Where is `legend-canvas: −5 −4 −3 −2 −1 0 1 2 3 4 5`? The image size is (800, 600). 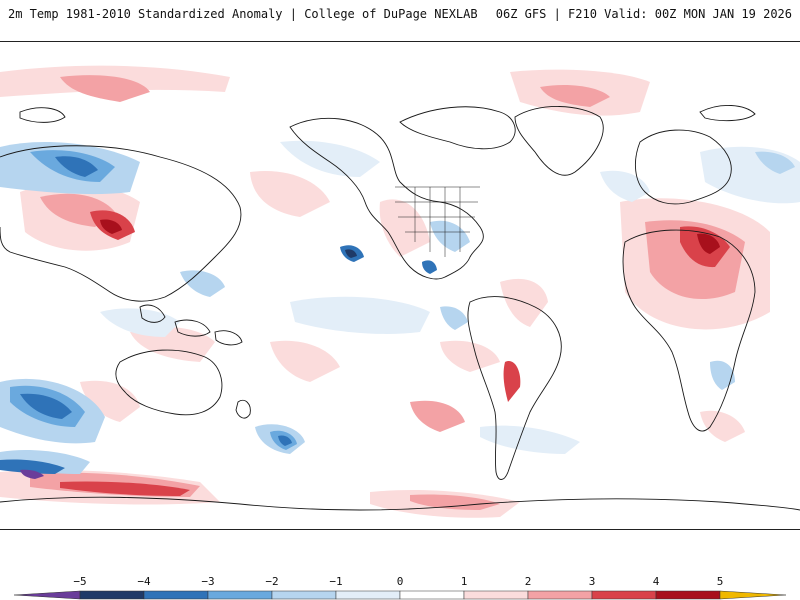 legend-canvas: −5 −4 −3 −2 −1 0 1 2 3 4 5 is located at coordinates (400, 587).